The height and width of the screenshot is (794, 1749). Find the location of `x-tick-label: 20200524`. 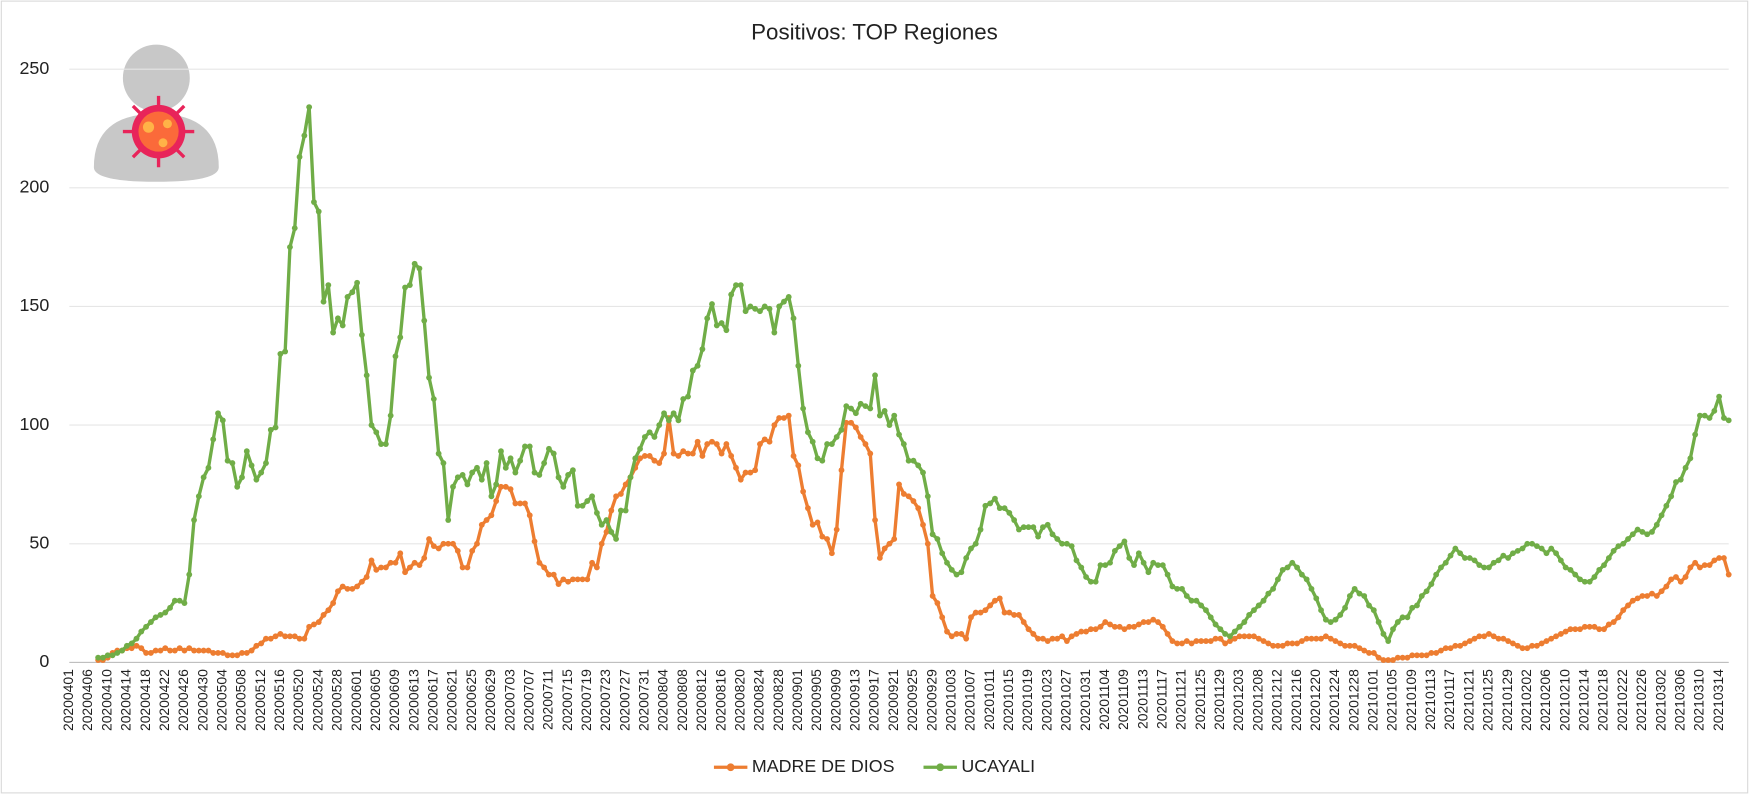

x-tick-label: 20200524 is located at coordinates (317, 700).